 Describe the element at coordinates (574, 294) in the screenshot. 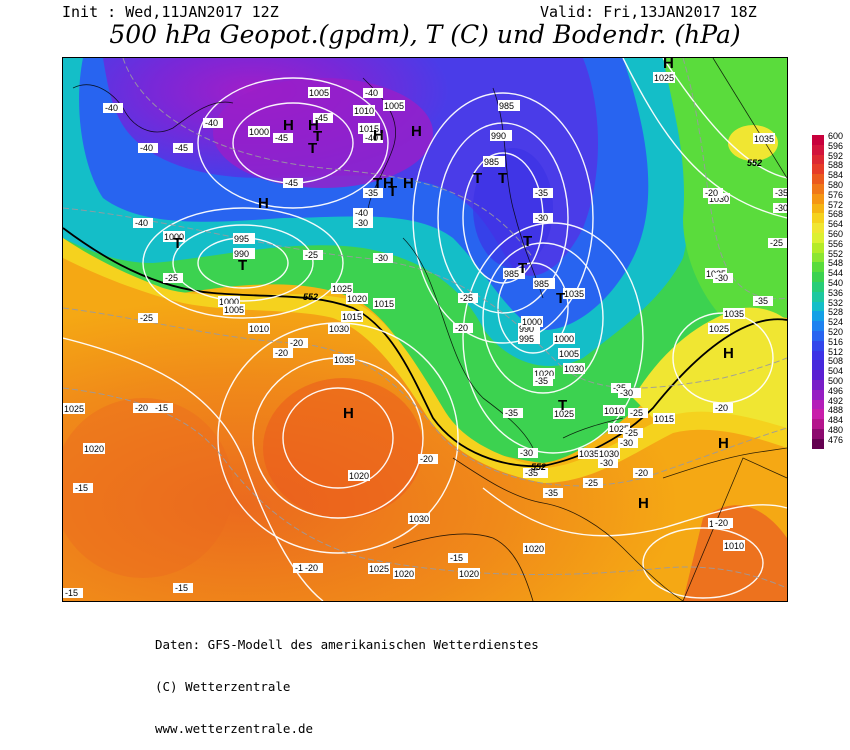

I see `isobar-label: 1035` at that location.